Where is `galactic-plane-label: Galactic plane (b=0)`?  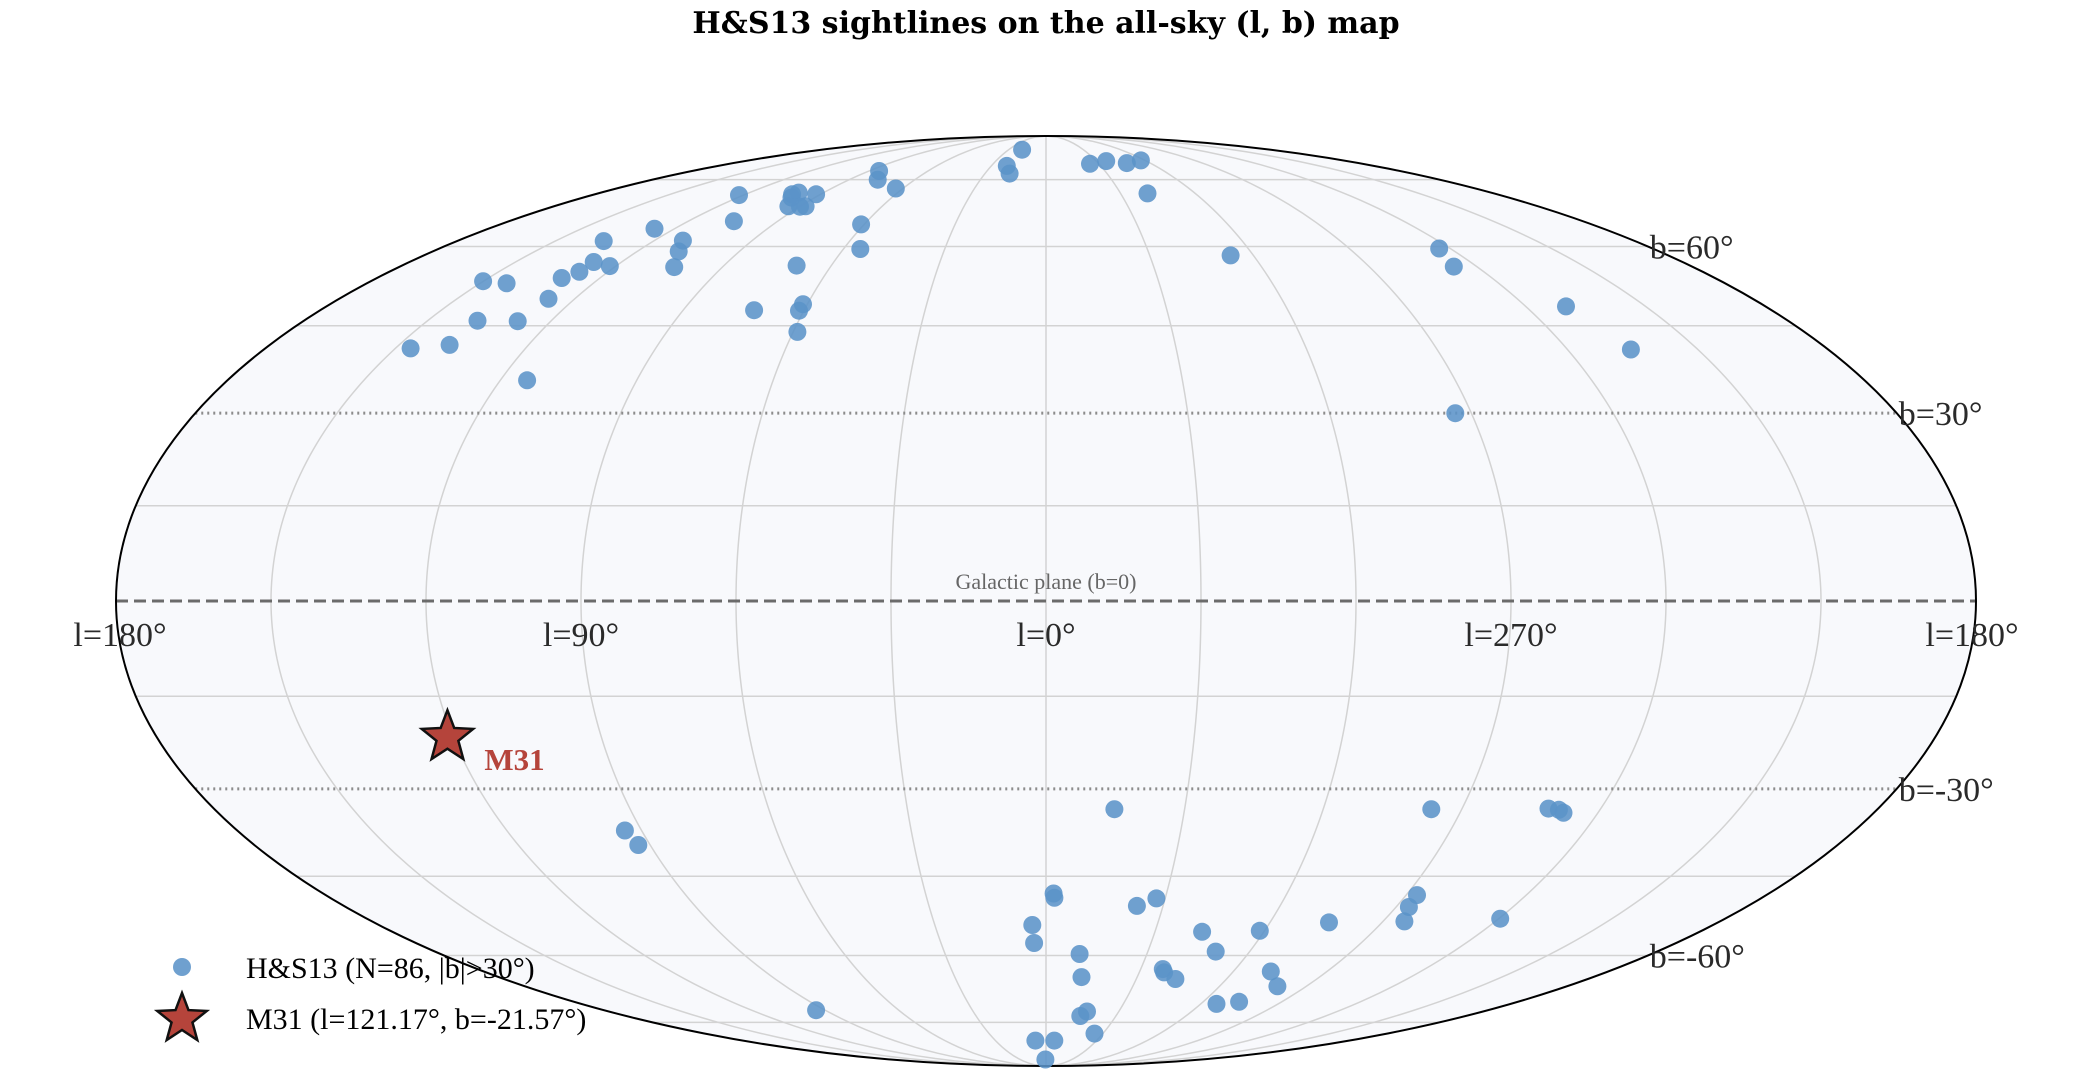
galactic-plane-label: Galactic plane (b=0) is located at coordinates (1046, 581).